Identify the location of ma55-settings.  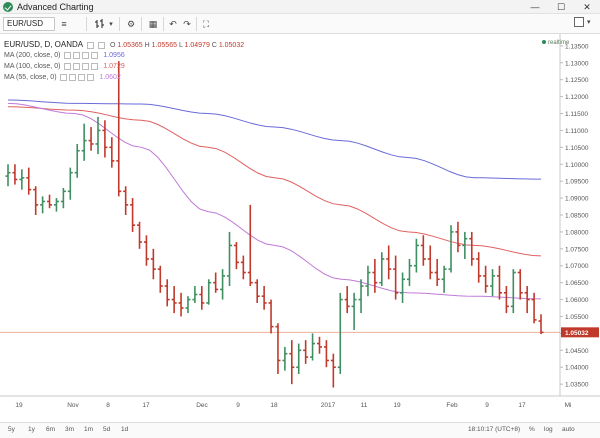
(73, 77).